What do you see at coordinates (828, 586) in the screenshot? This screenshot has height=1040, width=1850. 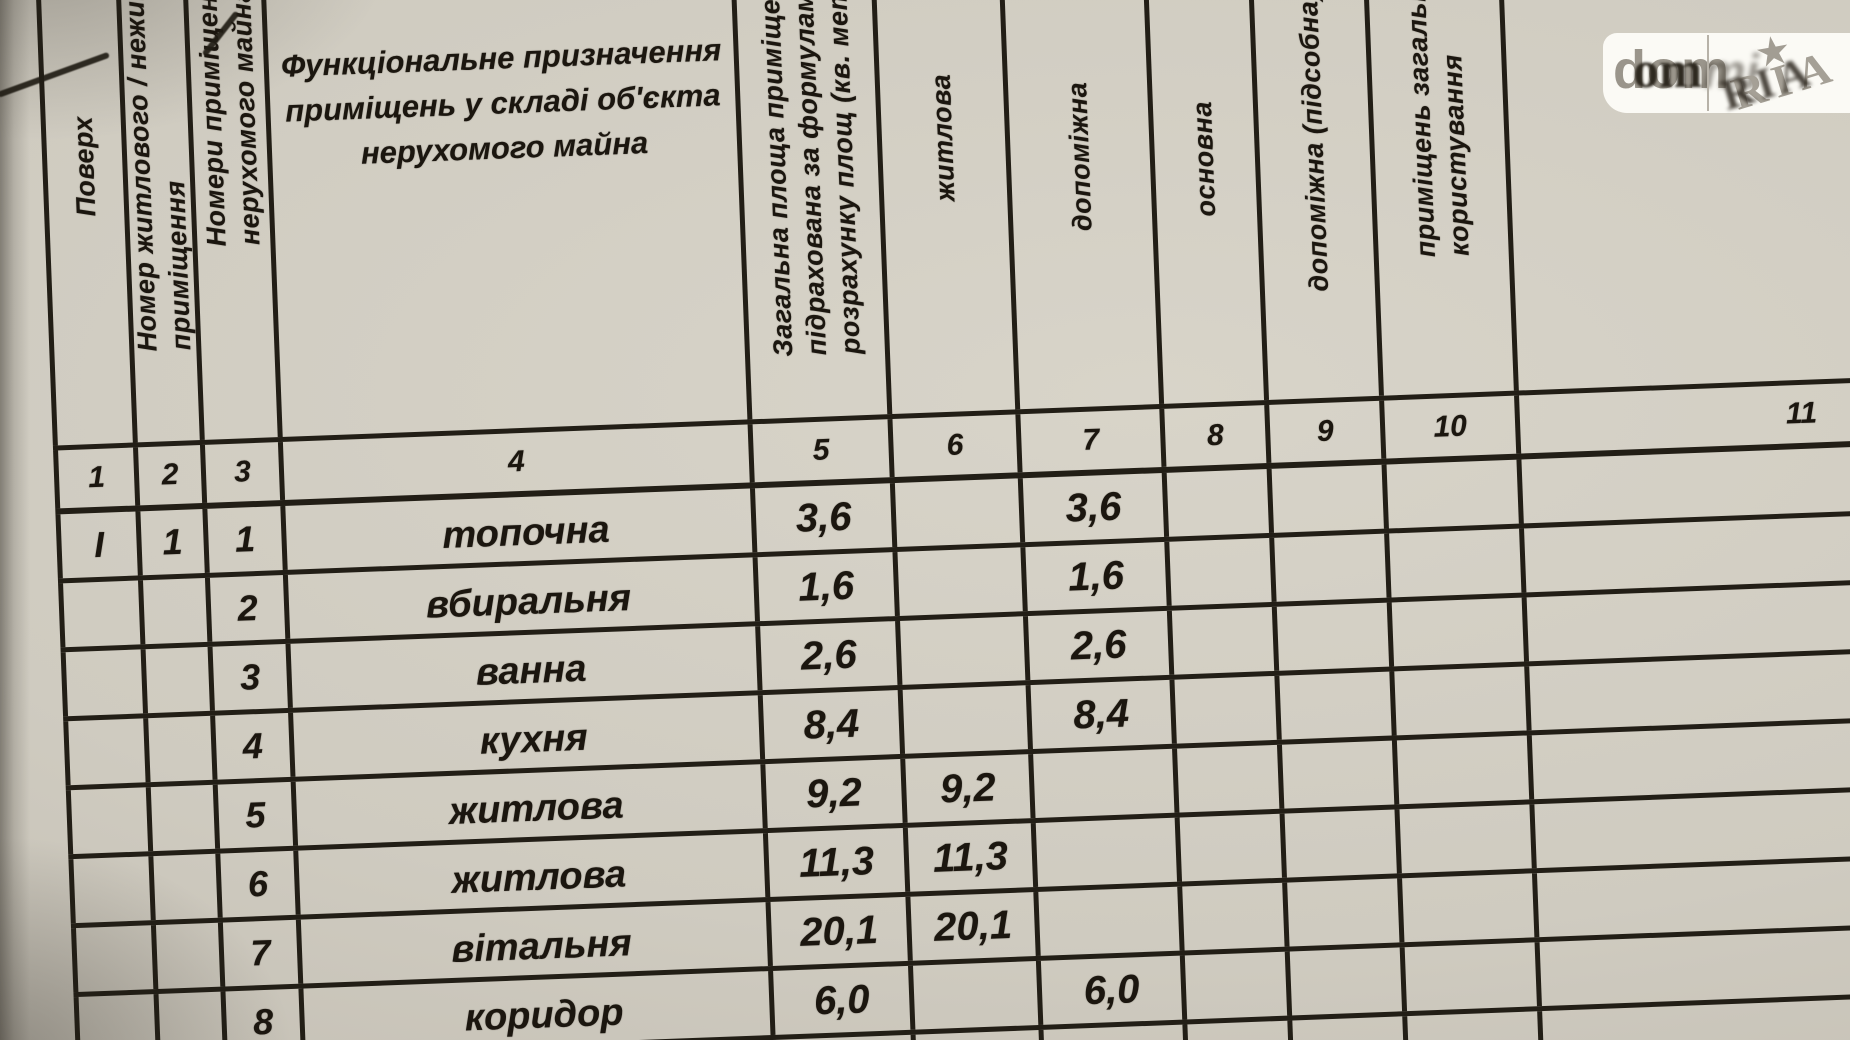 I see `cell-total: 1,6` at bounding box center [828, 586].